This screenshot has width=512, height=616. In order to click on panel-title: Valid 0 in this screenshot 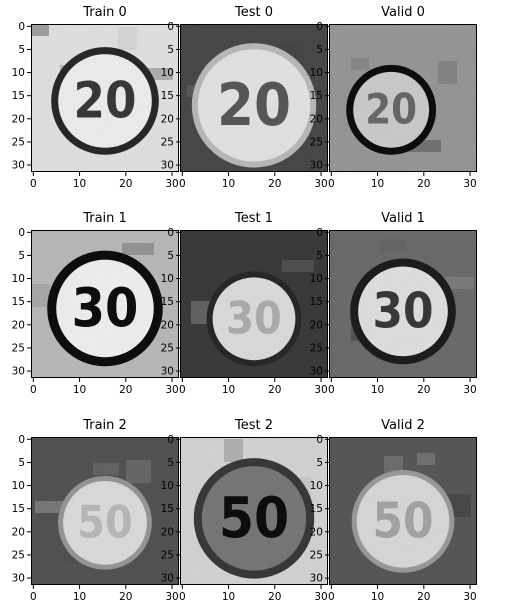, I will do `click(403, 12)`.